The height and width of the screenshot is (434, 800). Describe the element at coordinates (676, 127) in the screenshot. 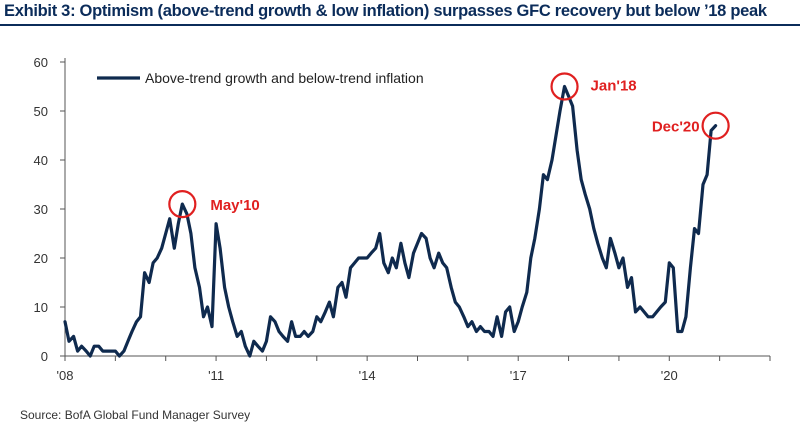

I see `annotation-label: Dec'20` at that location.